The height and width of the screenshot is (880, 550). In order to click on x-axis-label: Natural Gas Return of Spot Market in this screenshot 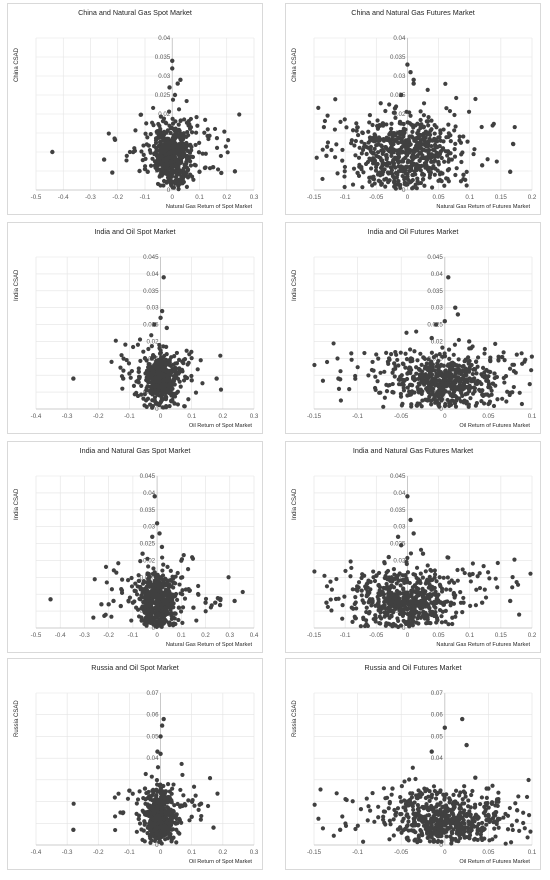, I will do `click(208, 207)`.